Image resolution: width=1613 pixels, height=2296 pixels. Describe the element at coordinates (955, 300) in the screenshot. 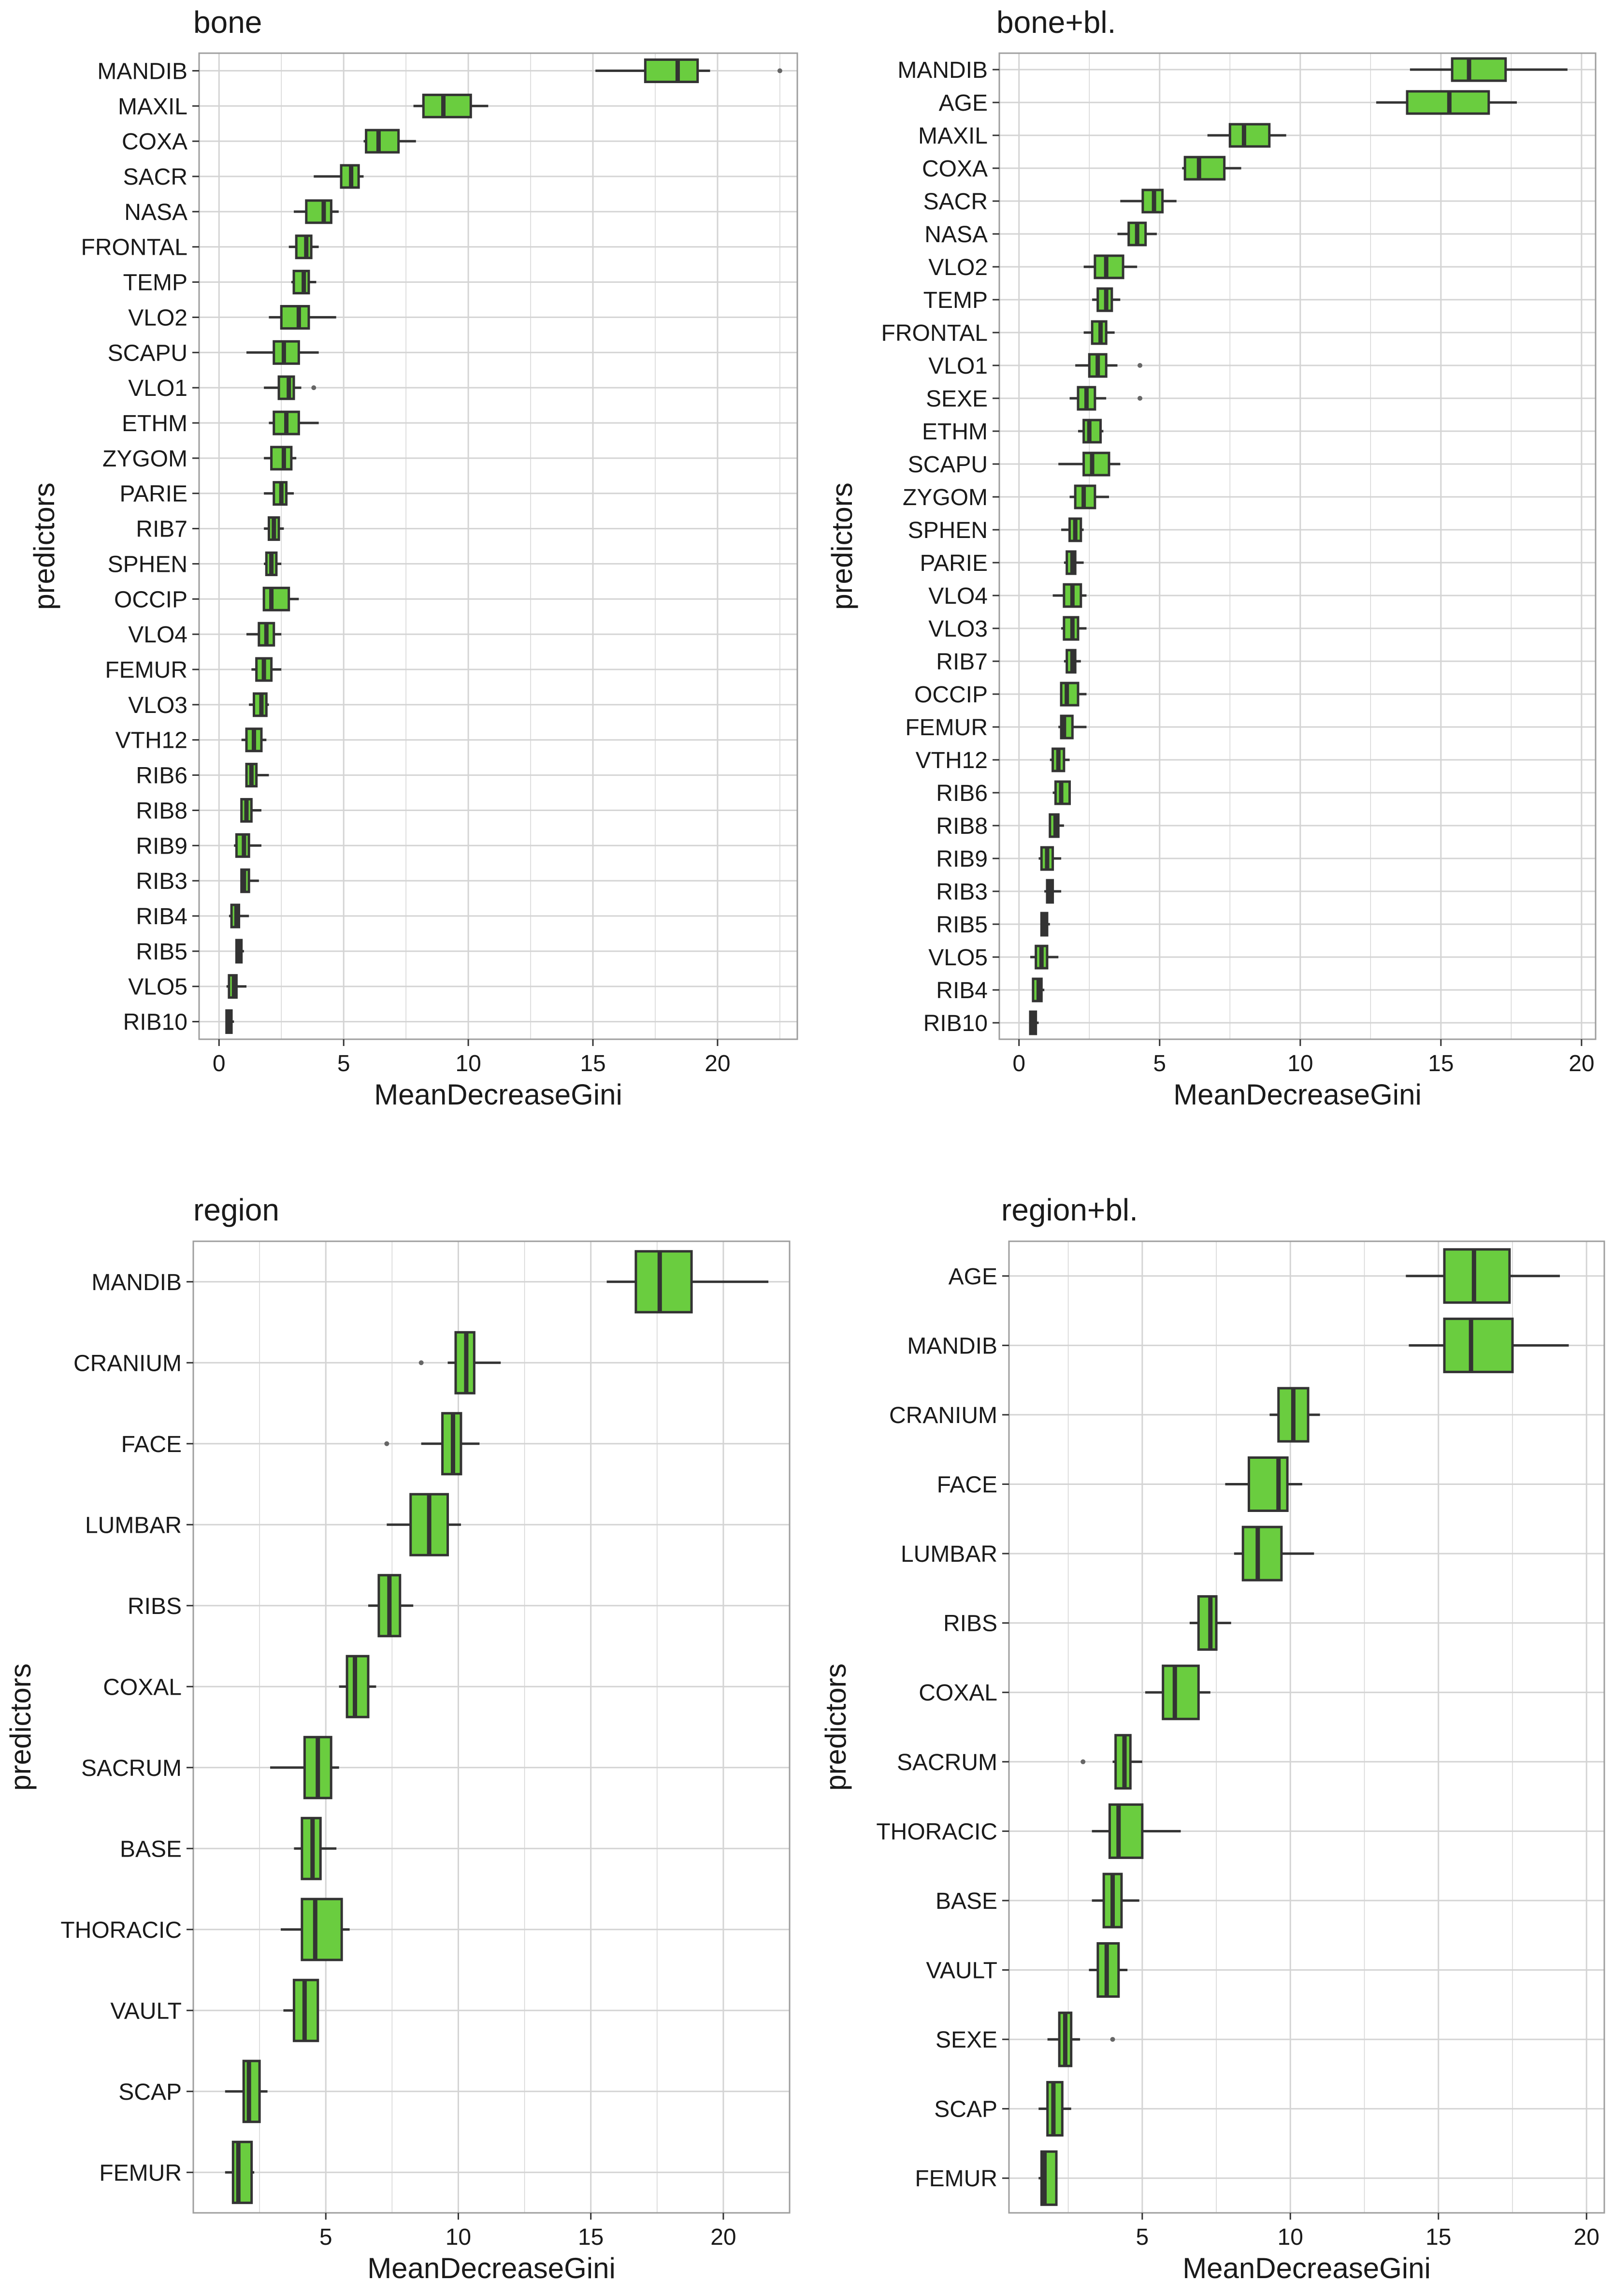

I see `y-tick-label: TEMP` at that location.